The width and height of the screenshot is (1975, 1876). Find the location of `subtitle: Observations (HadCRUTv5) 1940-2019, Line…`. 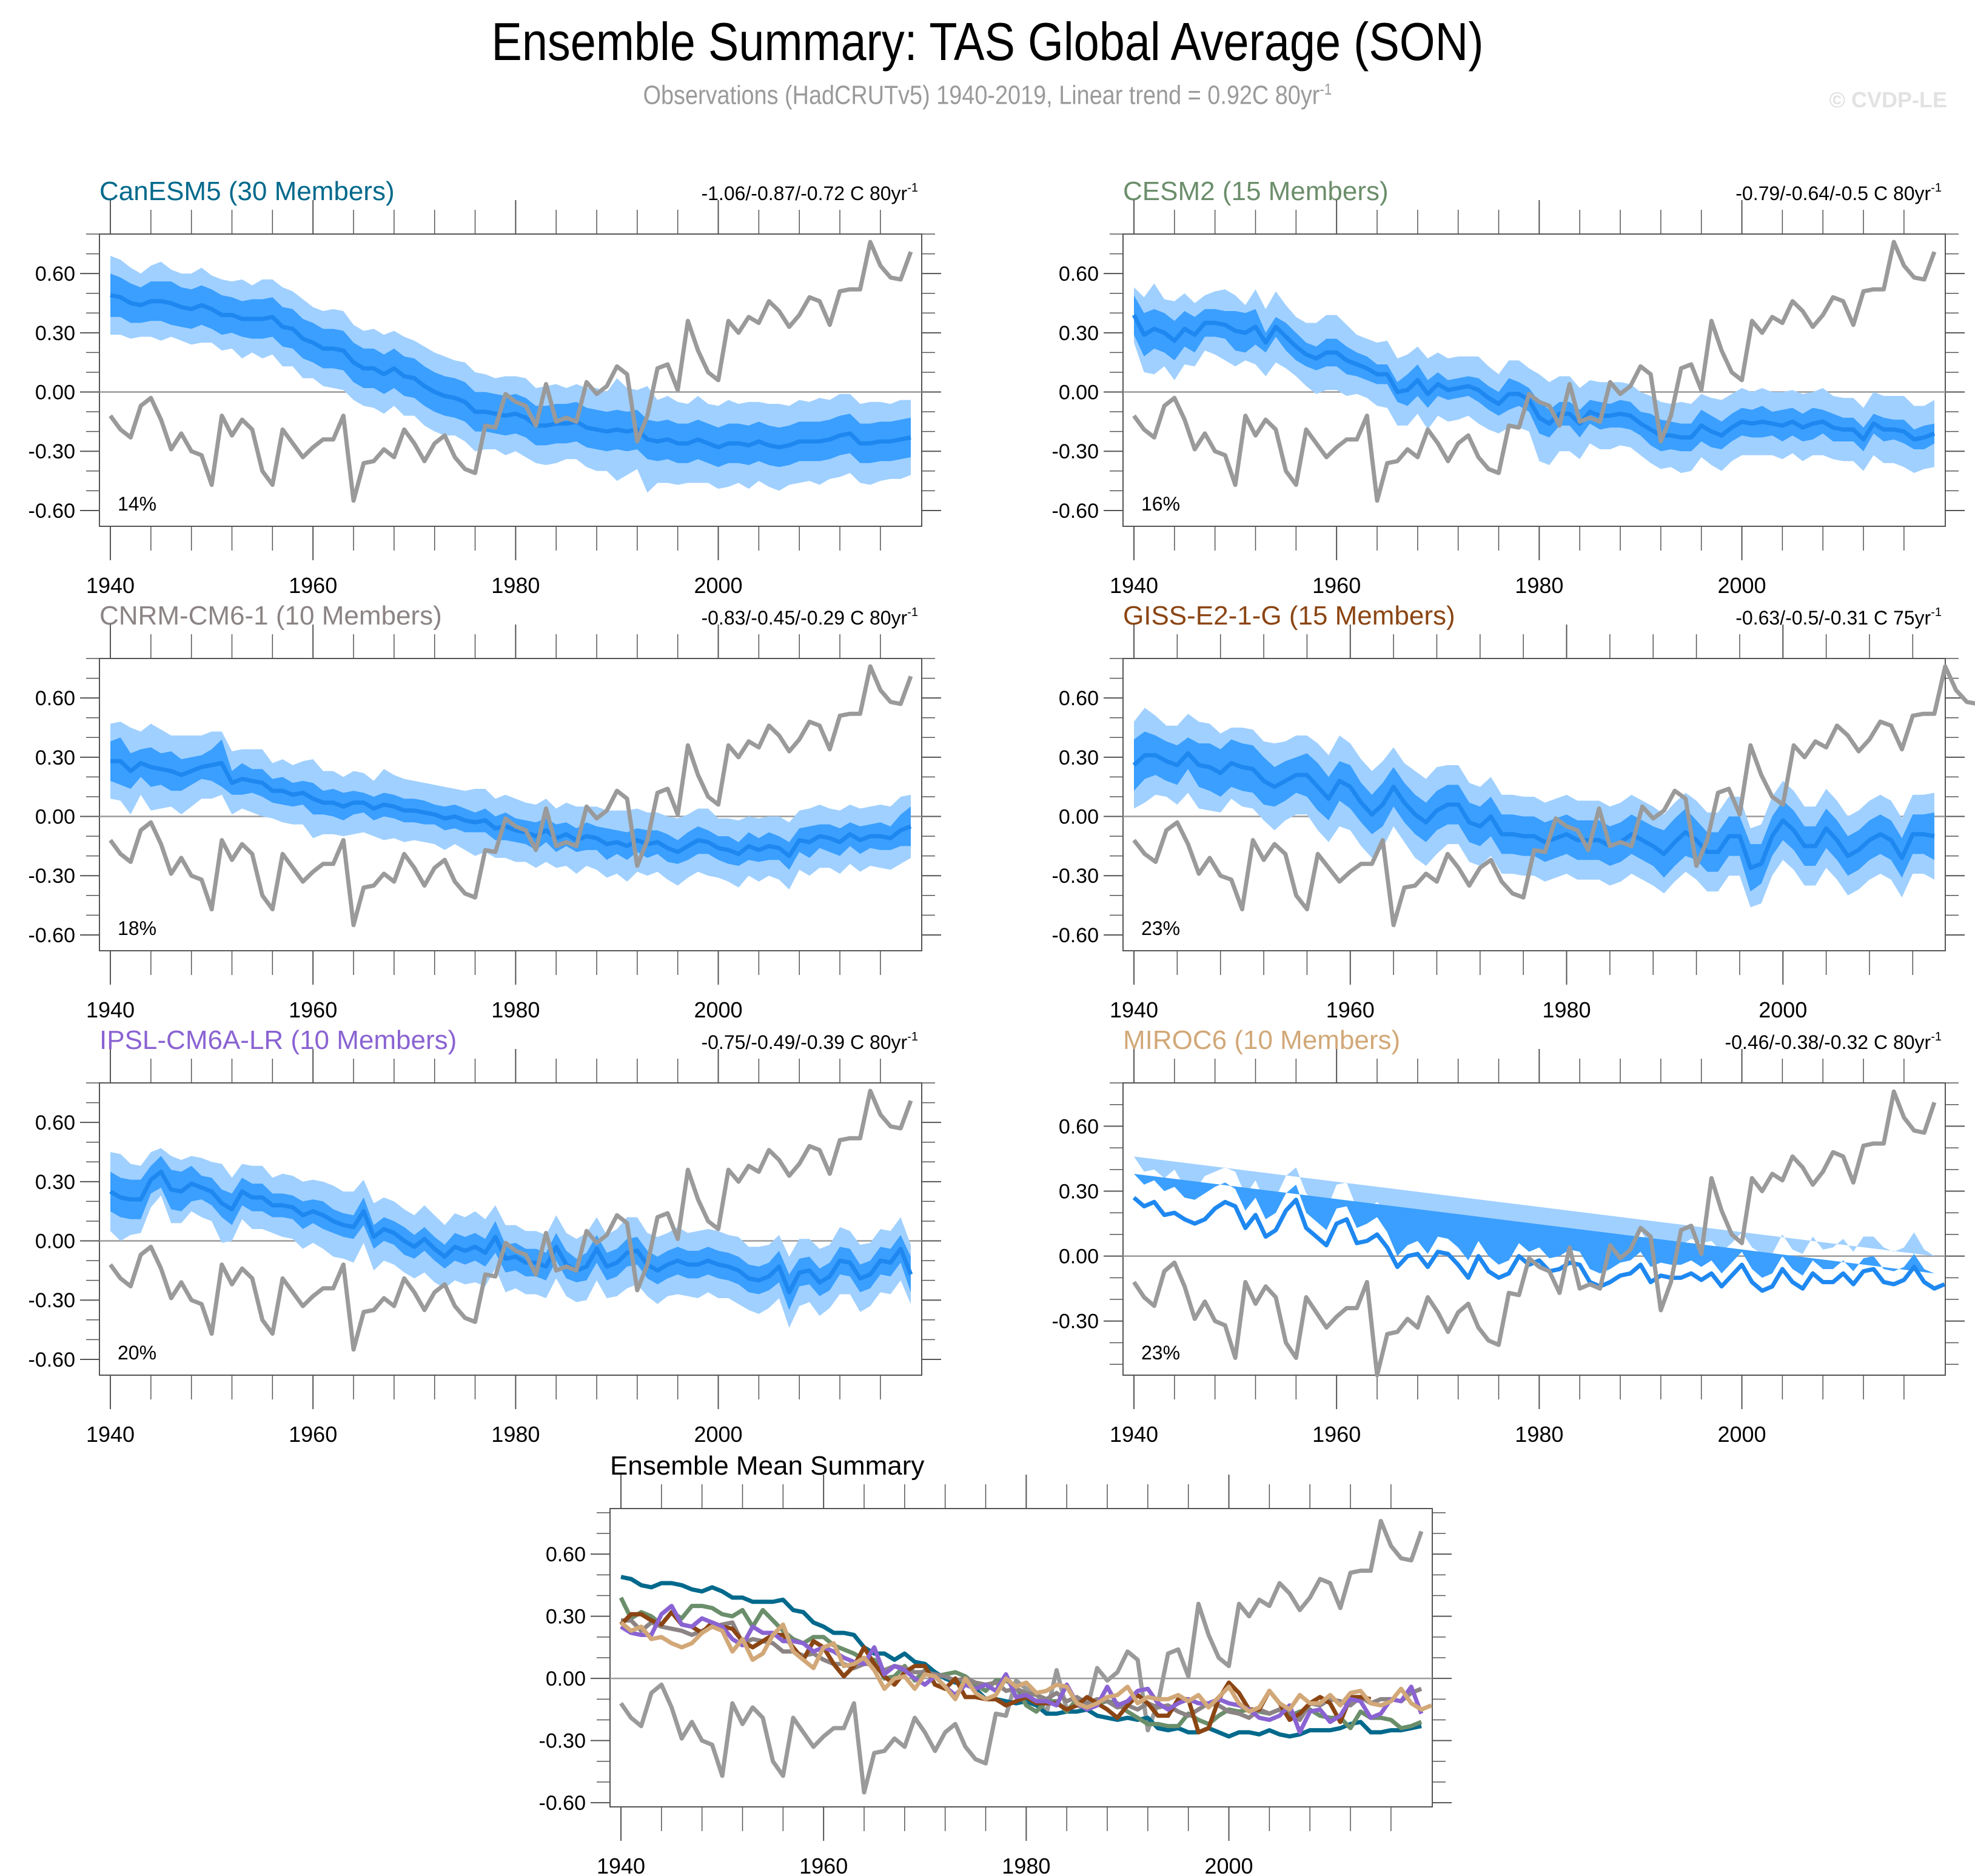

subtitle: Observations (HadCRUTv5) 1940-2019, Line… is located at coordinates (987, 95).